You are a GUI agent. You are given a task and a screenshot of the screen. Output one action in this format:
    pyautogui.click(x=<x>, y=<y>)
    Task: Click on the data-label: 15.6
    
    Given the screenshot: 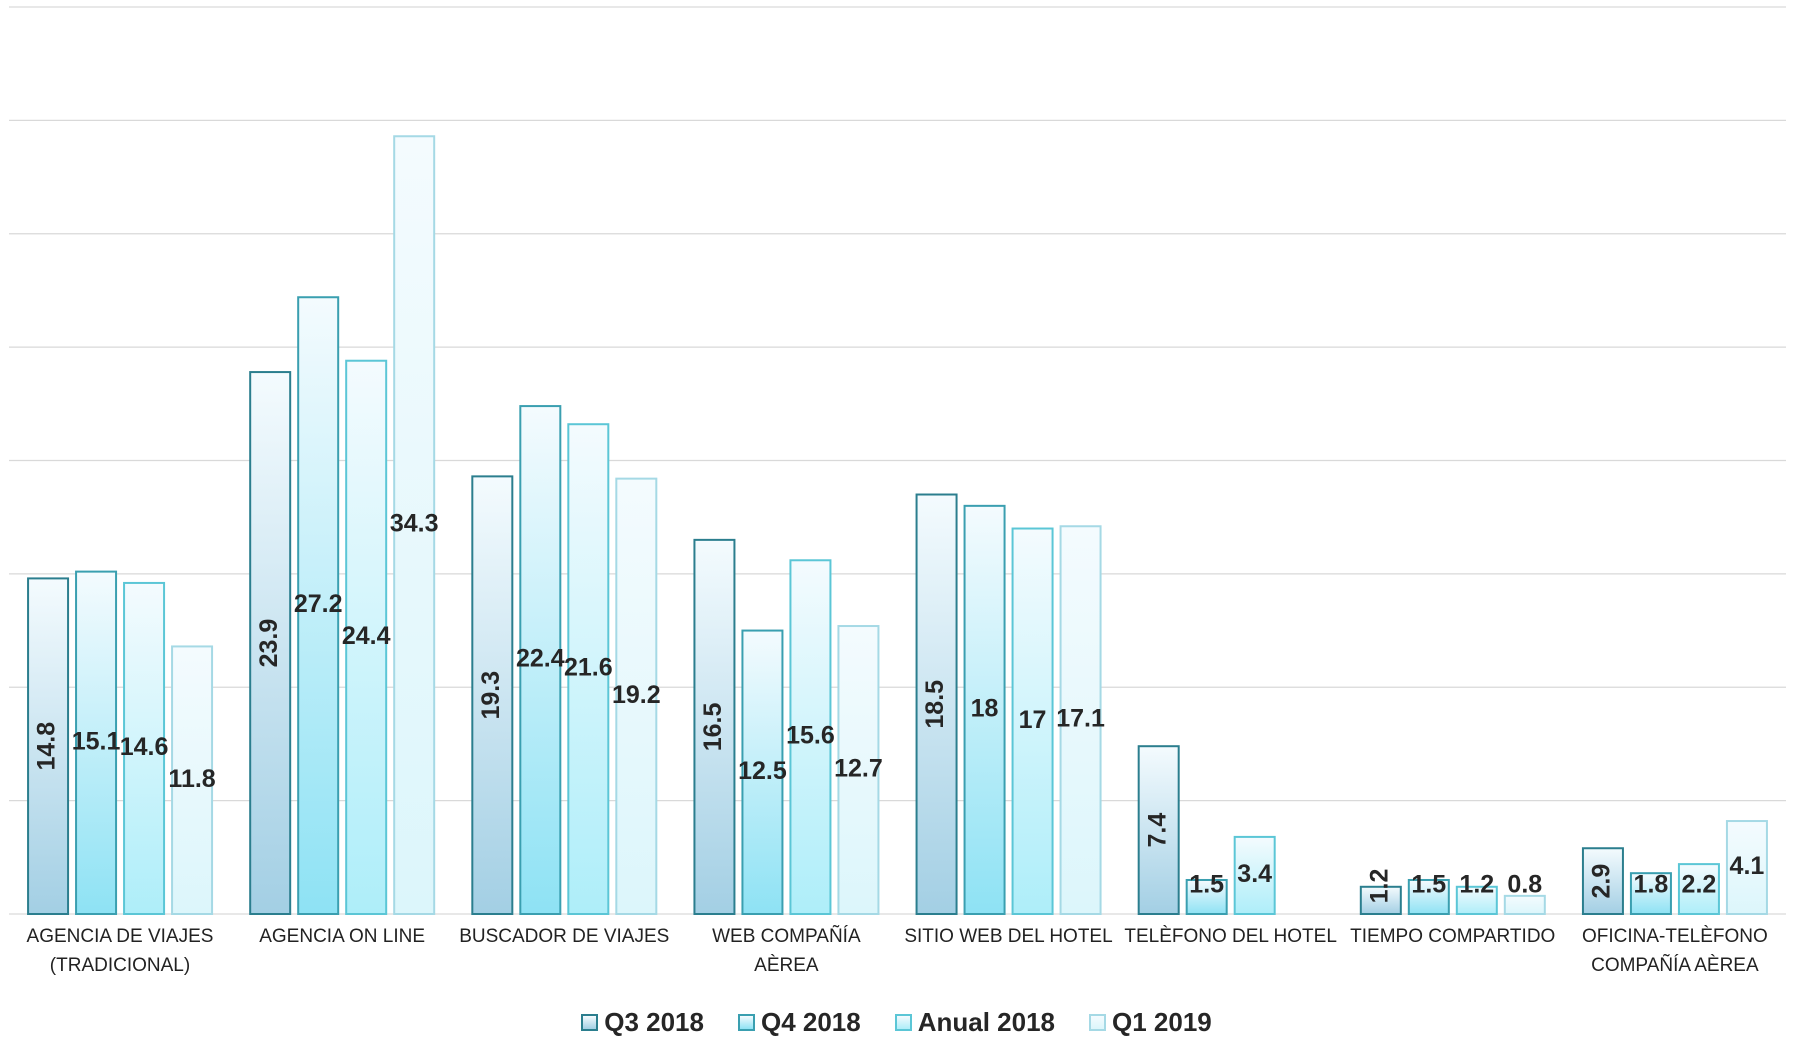 What is the action you would take?
    pyautogui.click(x=810, y=736)
    